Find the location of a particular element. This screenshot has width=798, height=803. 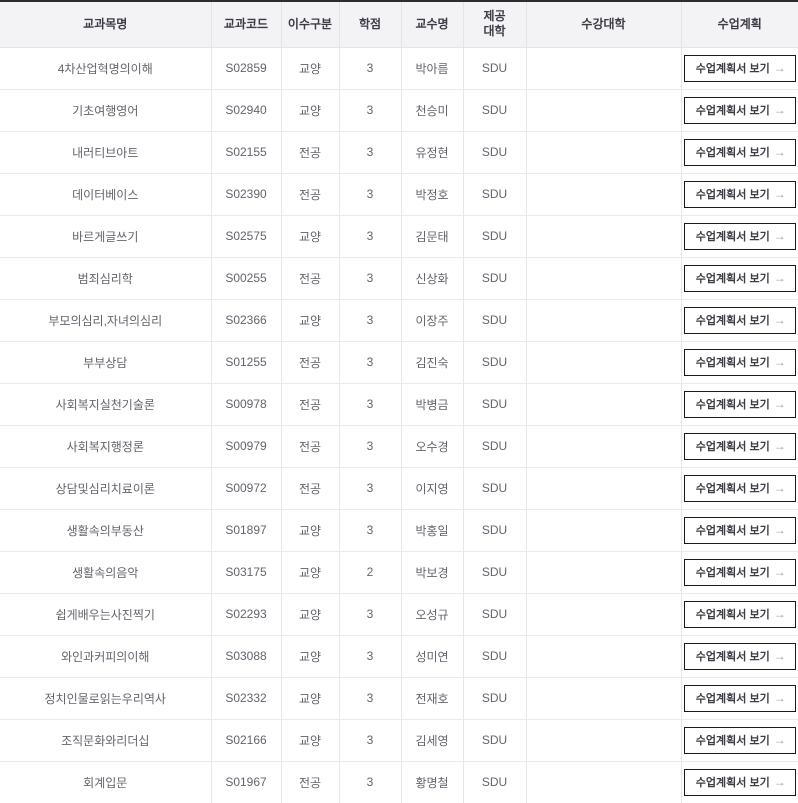

column-header-university: 제공 대학 is located at coordinates (495, 25).